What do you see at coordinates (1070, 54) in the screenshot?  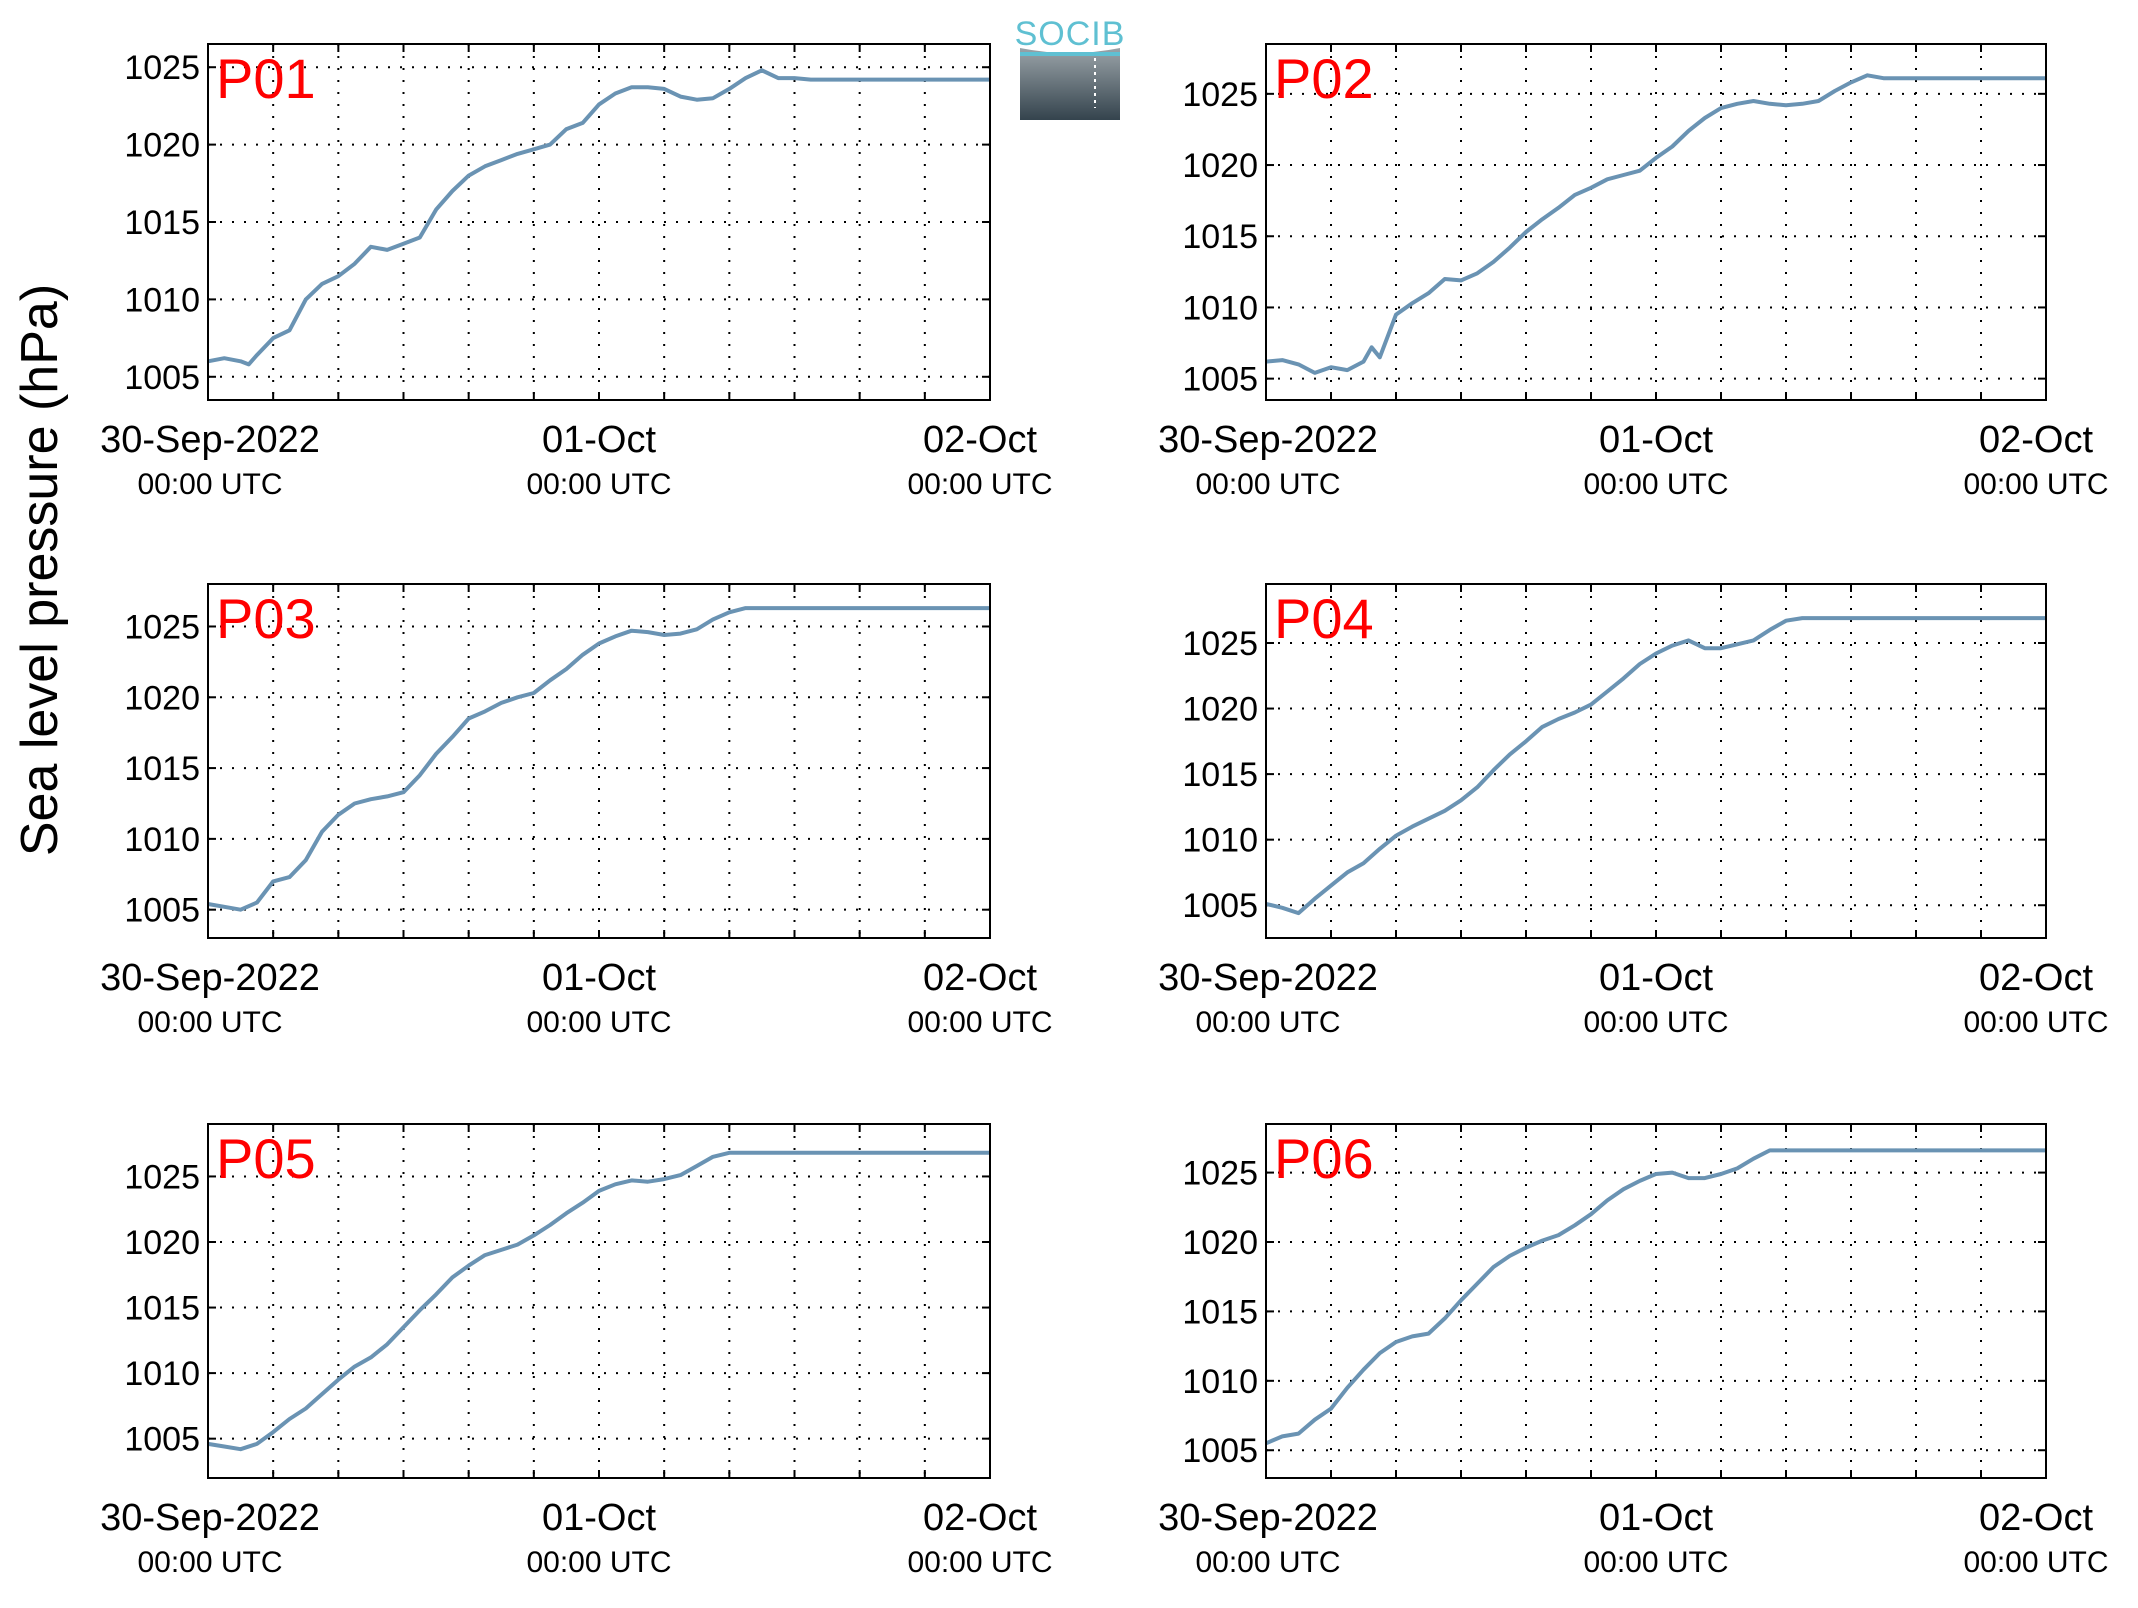 I see `logo-water-line` at bounding box center [1070, 54].